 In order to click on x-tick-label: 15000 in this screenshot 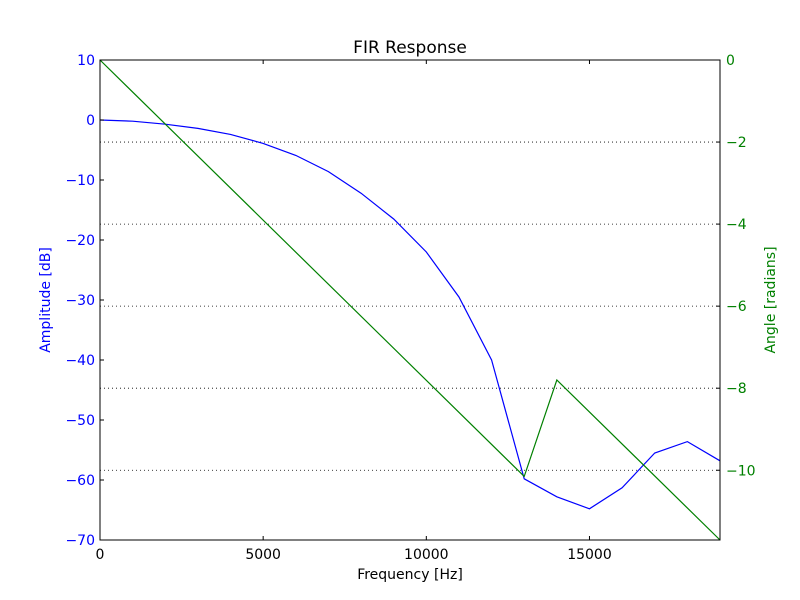, I will do `click(589, 555)`.